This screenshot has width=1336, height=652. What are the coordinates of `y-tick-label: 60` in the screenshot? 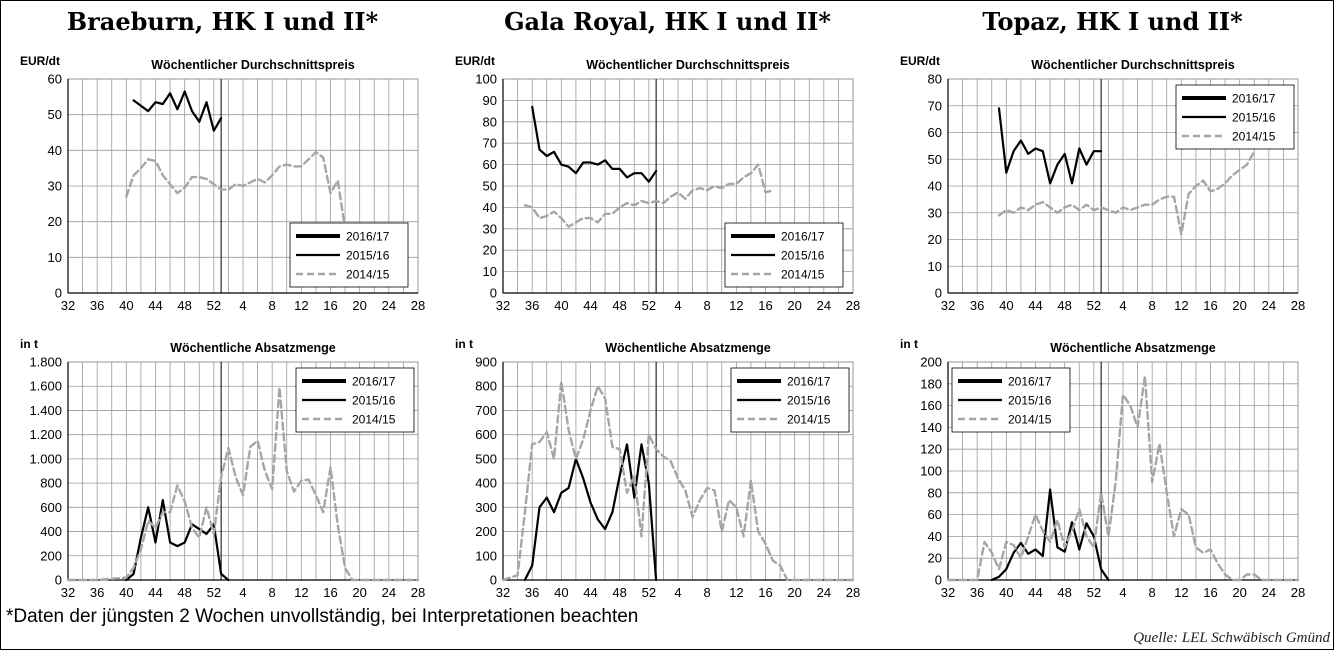 It's located at (55, 79).